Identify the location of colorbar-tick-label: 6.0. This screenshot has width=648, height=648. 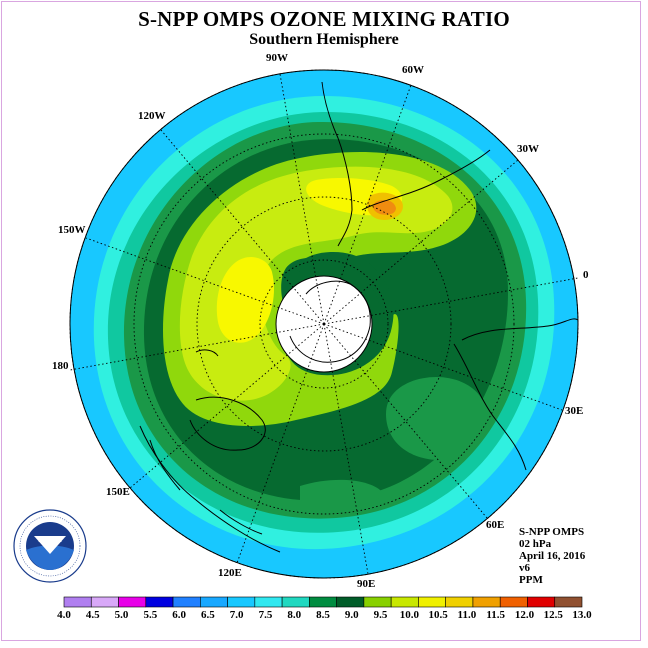
(179, 615).